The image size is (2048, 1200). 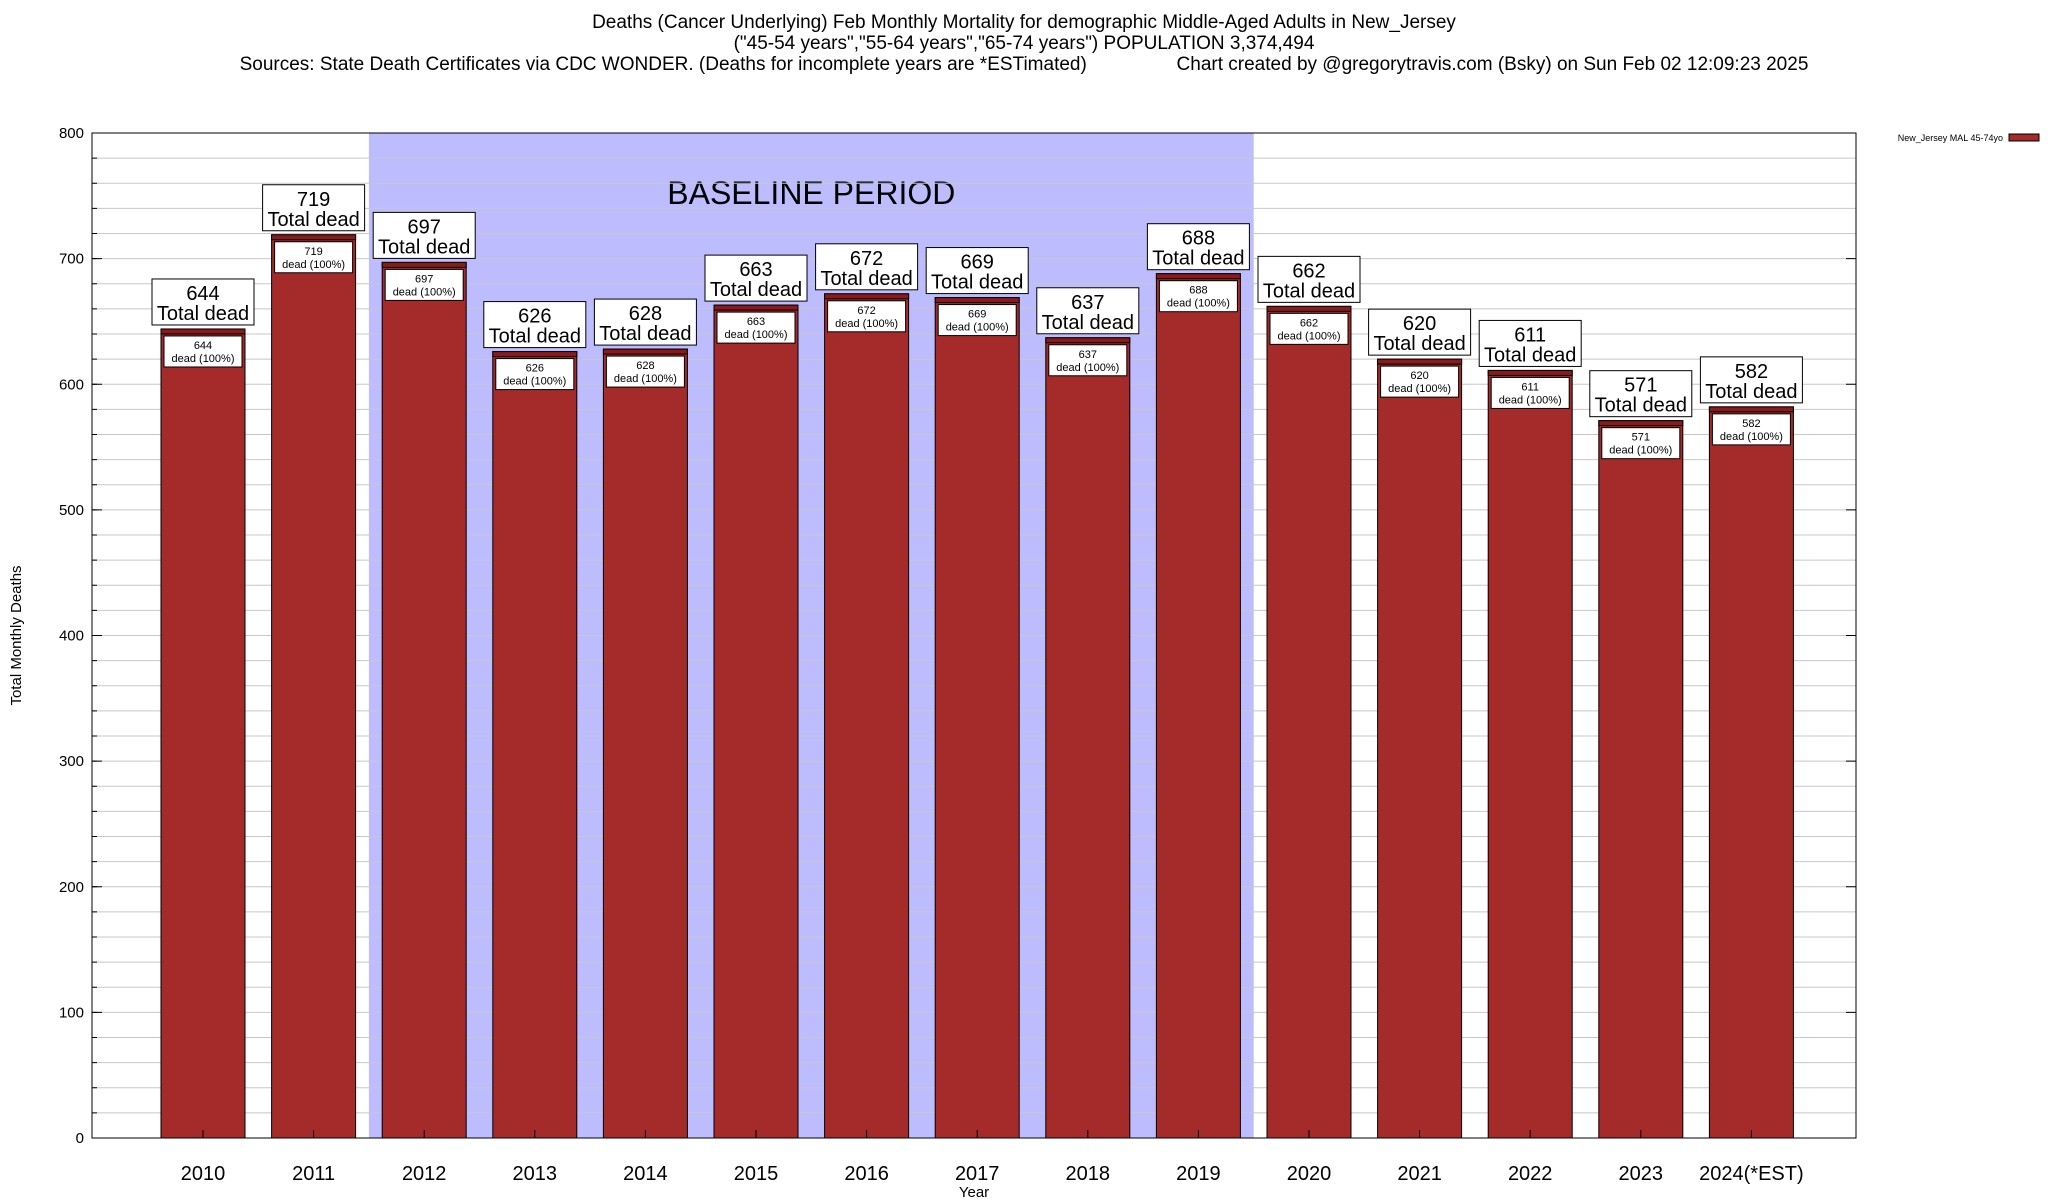 I want to click on inner-value-label: 582, so click(x=1751, y=424).